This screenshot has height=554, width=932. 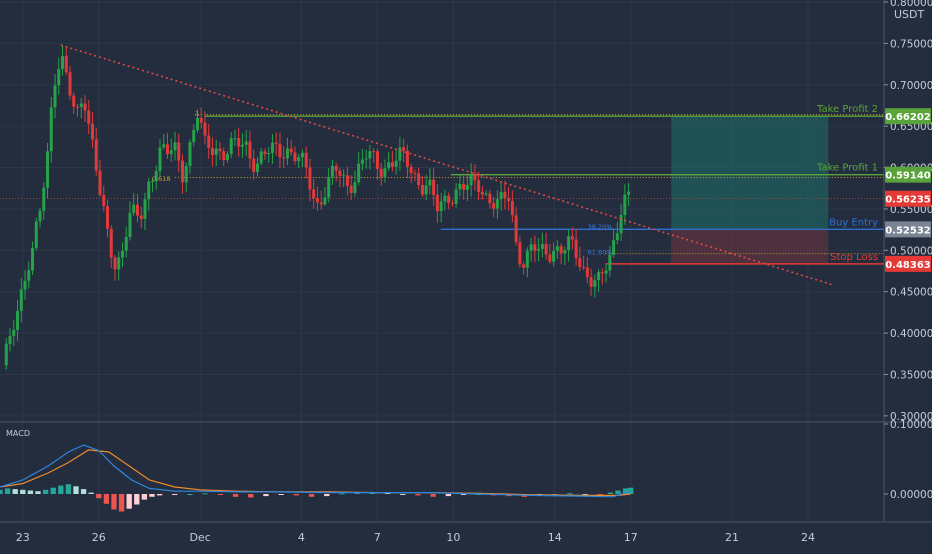 I want to click on reward-zone, so click(x=750, y=173).